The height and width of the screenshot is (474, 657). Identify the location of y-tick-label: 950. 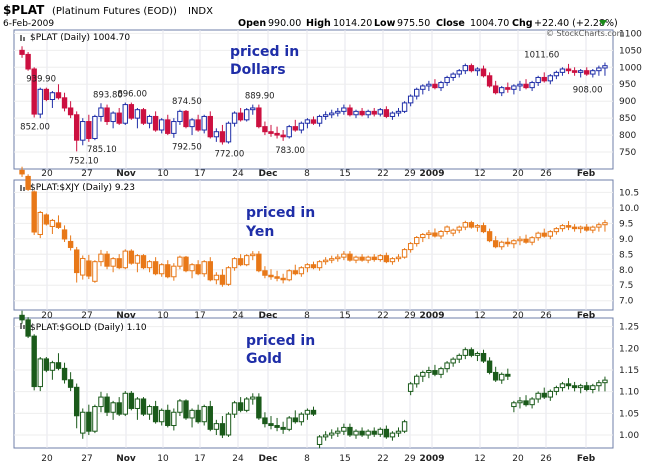
(627, 85).